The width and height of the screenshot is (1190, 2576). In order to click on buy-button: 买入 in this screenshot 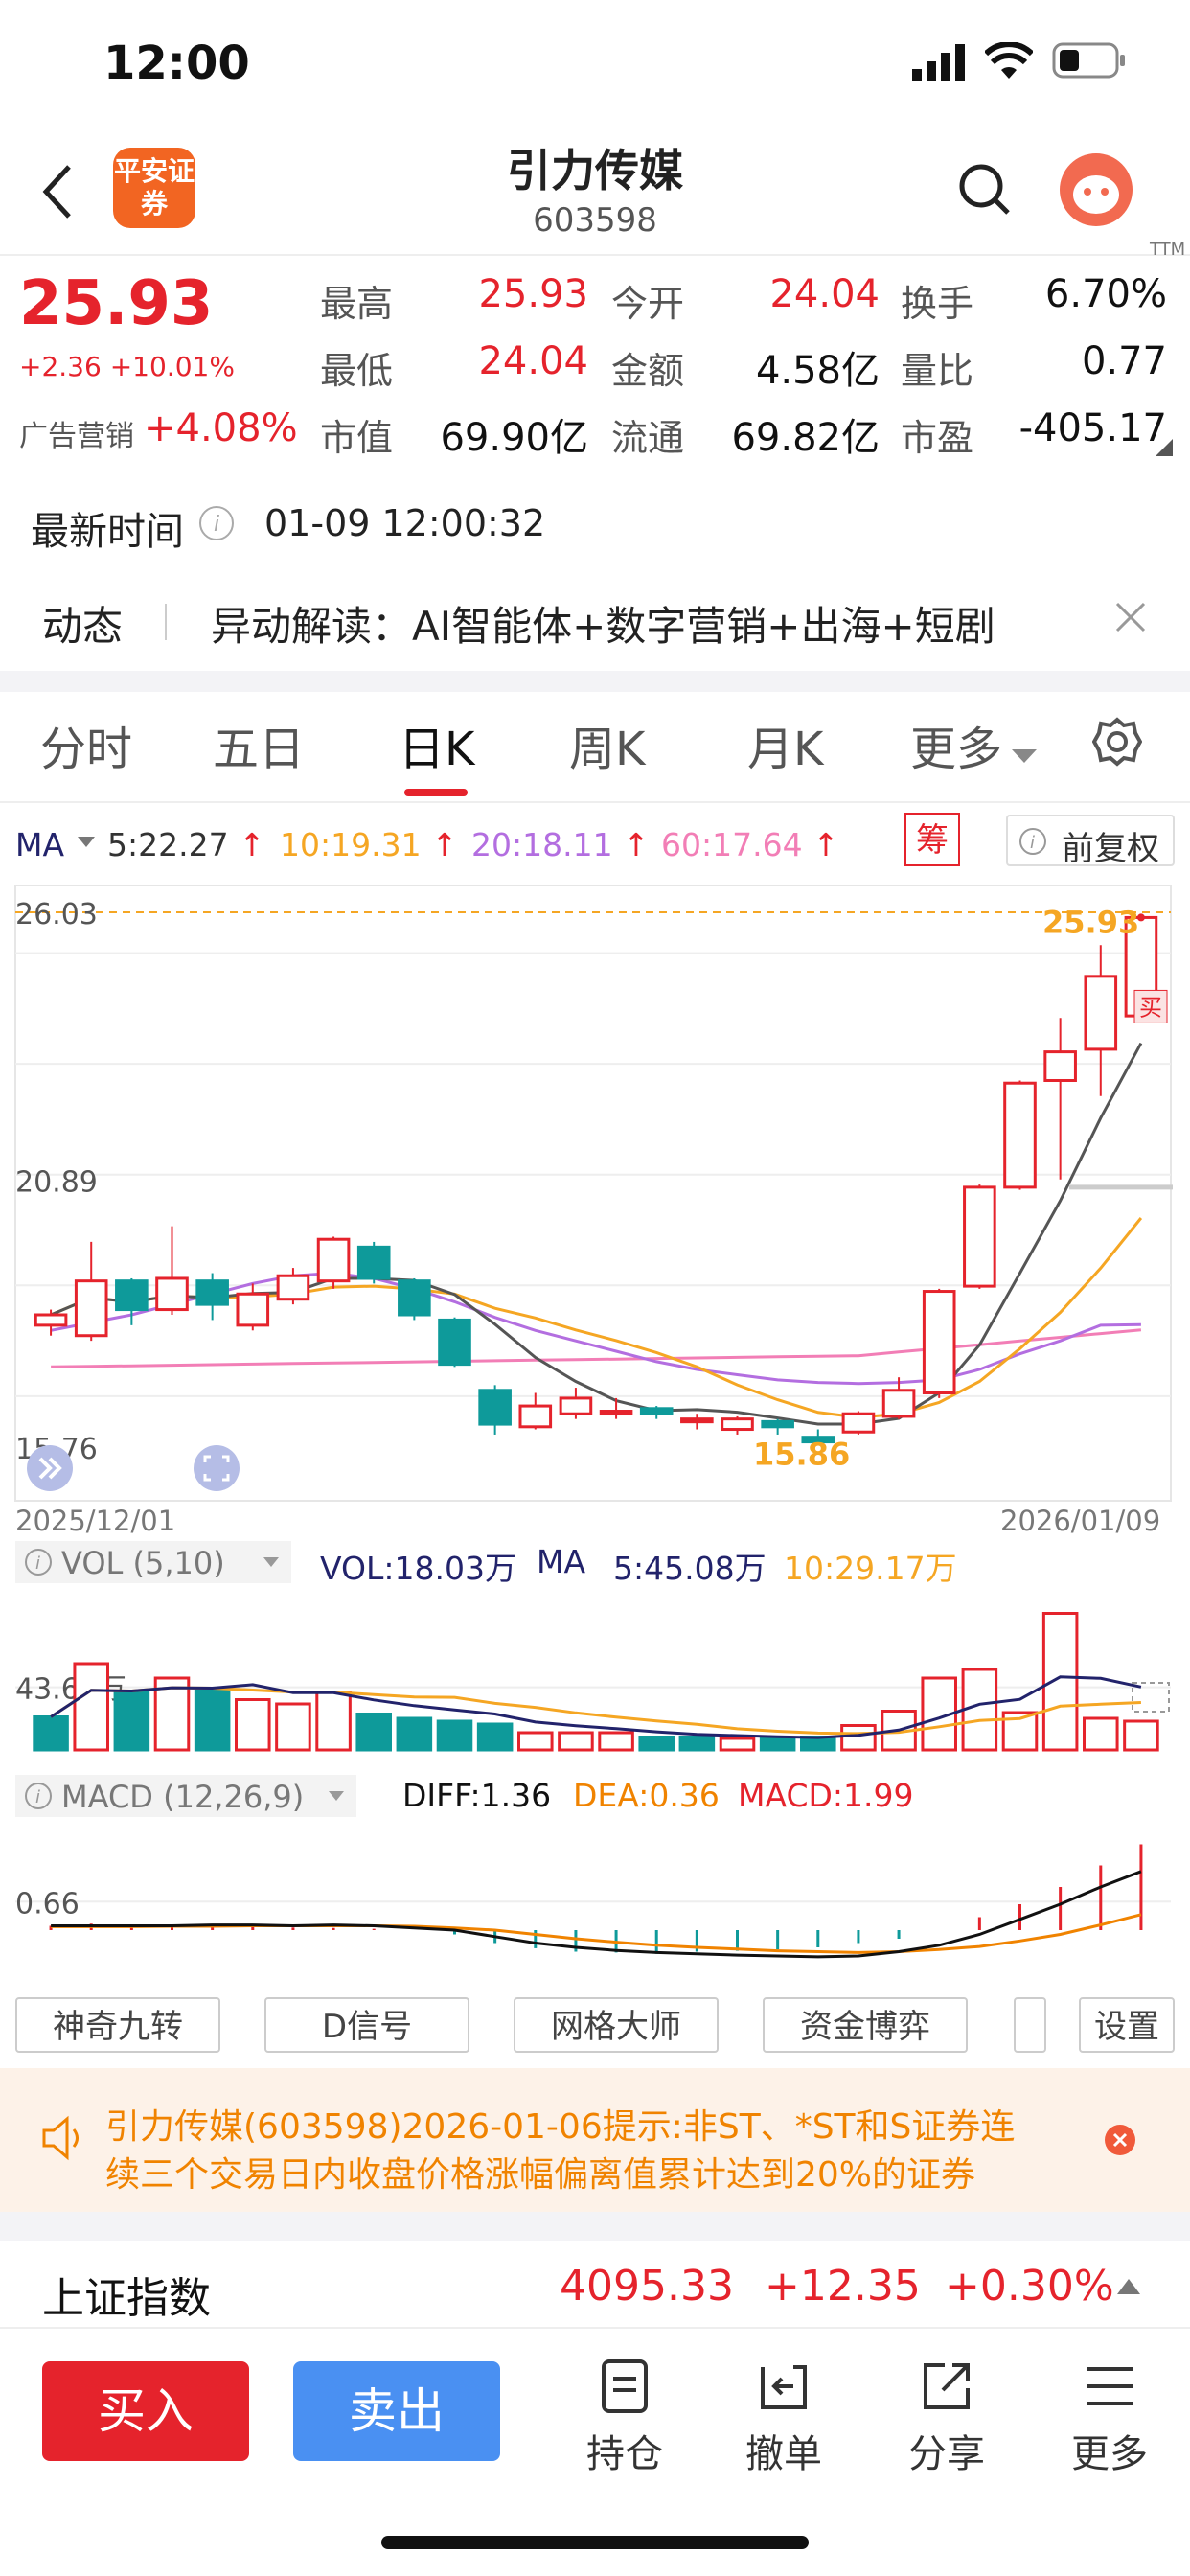, I will do `click(146, 2411)`.